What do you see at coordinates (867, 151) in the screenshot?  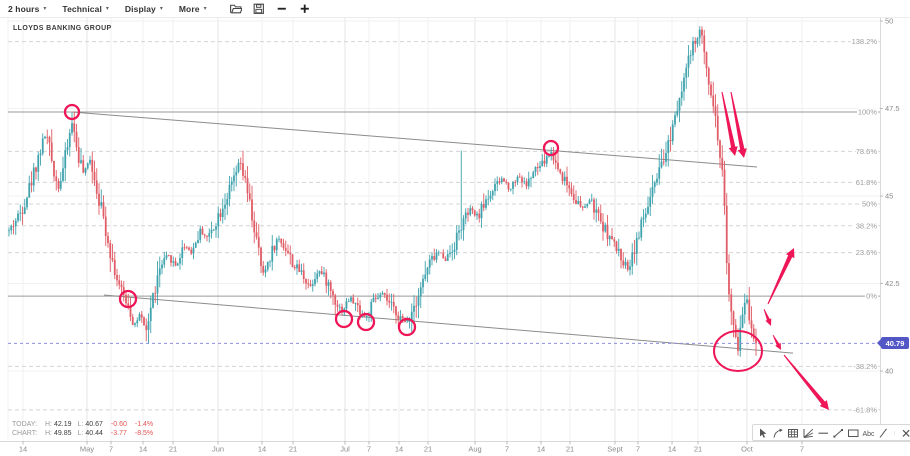 I see `svg-text: 78.6%` at bounding box center [867, 151].